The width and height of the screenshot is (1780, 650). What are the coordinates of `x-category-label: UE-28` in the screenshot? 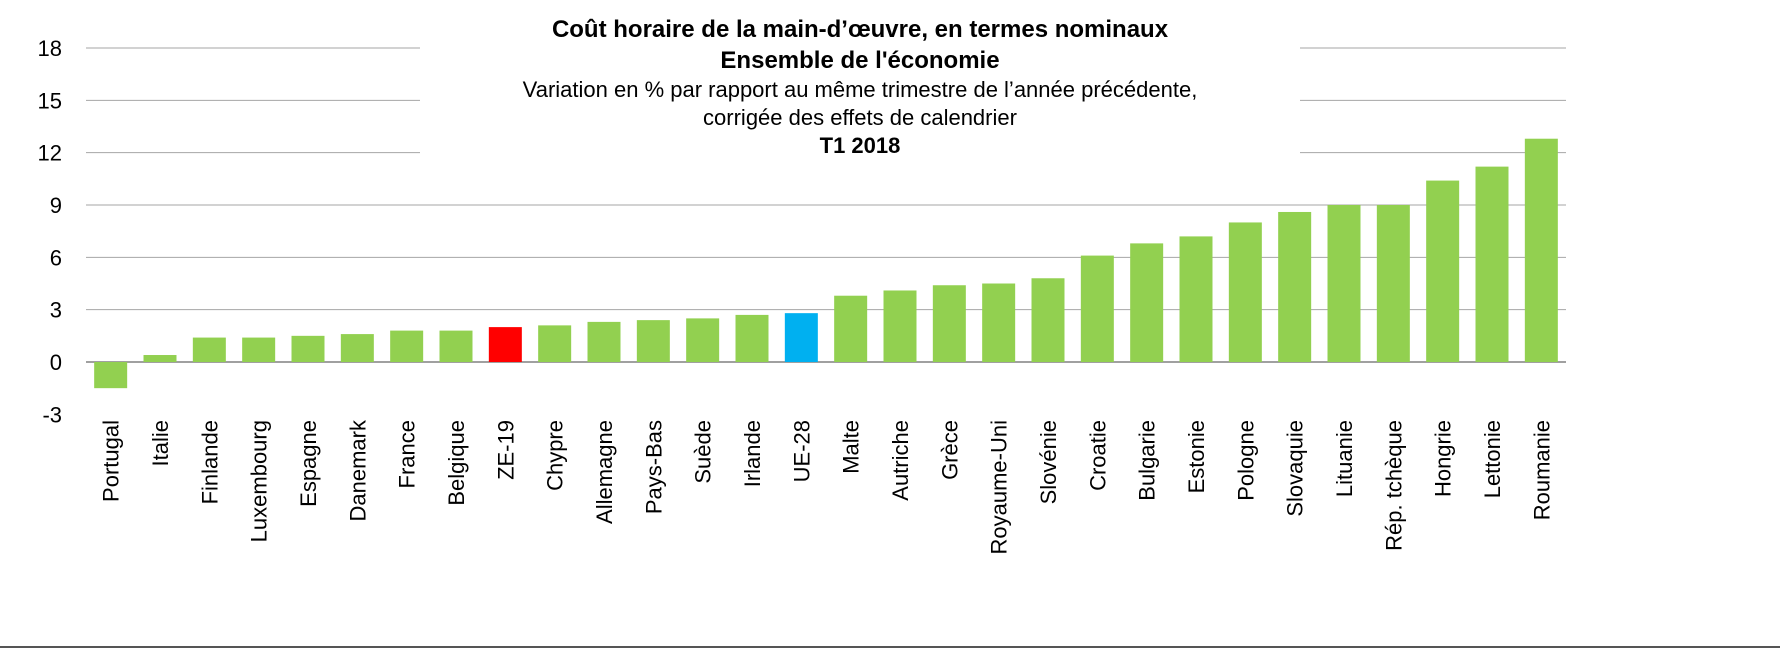 It's located at (801, 451).